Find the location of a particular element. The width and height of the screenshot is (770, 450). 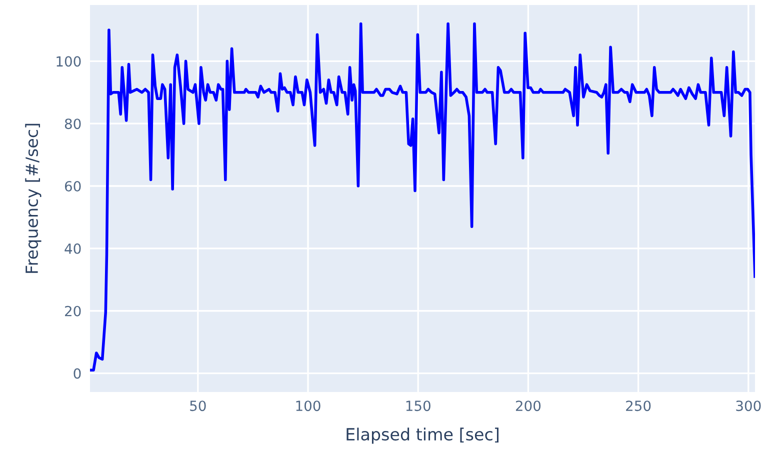

x-tick-label: 50 is located at coordinates (198, 406).